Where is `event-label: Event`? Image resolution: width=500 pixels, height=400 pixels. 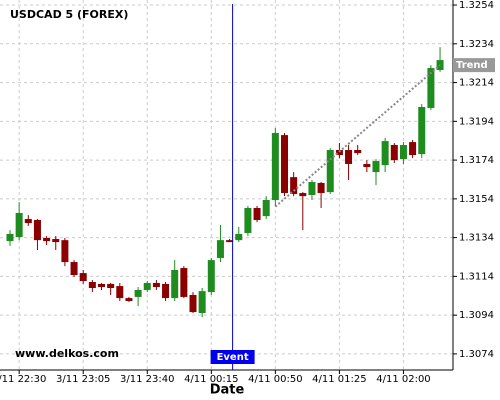
event-label: Event is located at coordinates (233, 357).